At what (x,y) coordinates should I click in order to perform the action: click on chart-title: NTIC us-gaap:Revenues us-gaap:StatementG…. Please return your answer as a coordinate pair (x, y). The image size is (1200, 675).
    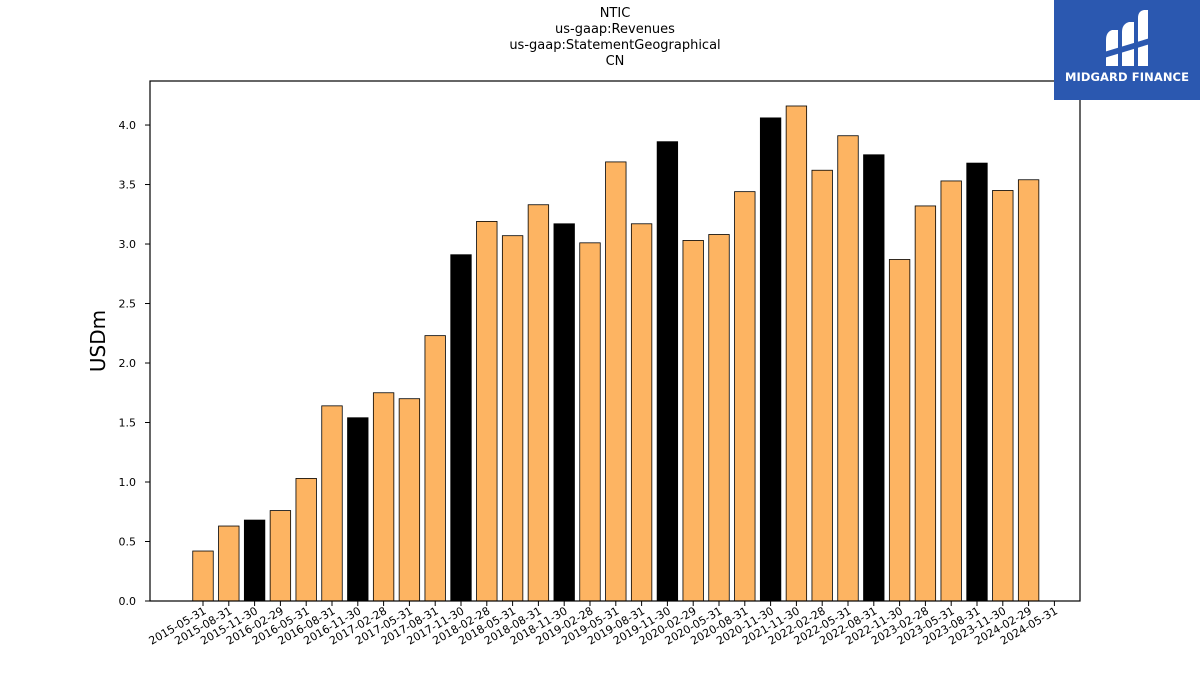
    Looking at the image, I should click on (600, 38).